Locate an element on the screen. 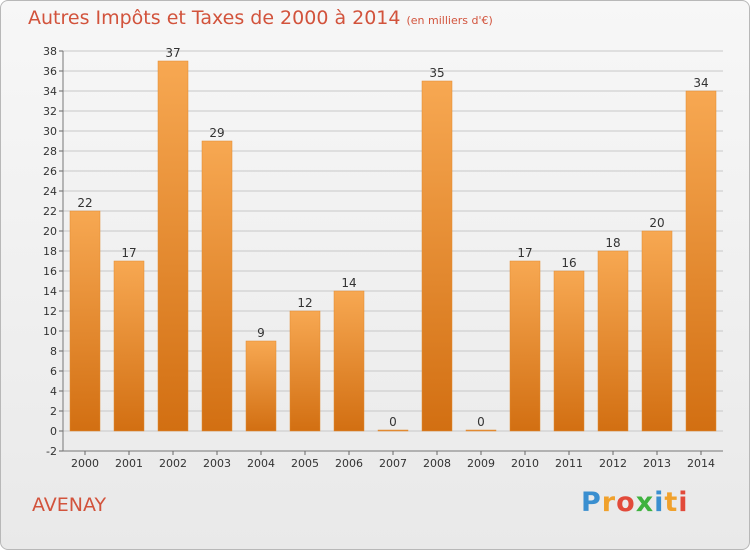 This screenshot has height=550, width=750. x-tick-label-2013: 2013 is located at coordinates (657, 463).